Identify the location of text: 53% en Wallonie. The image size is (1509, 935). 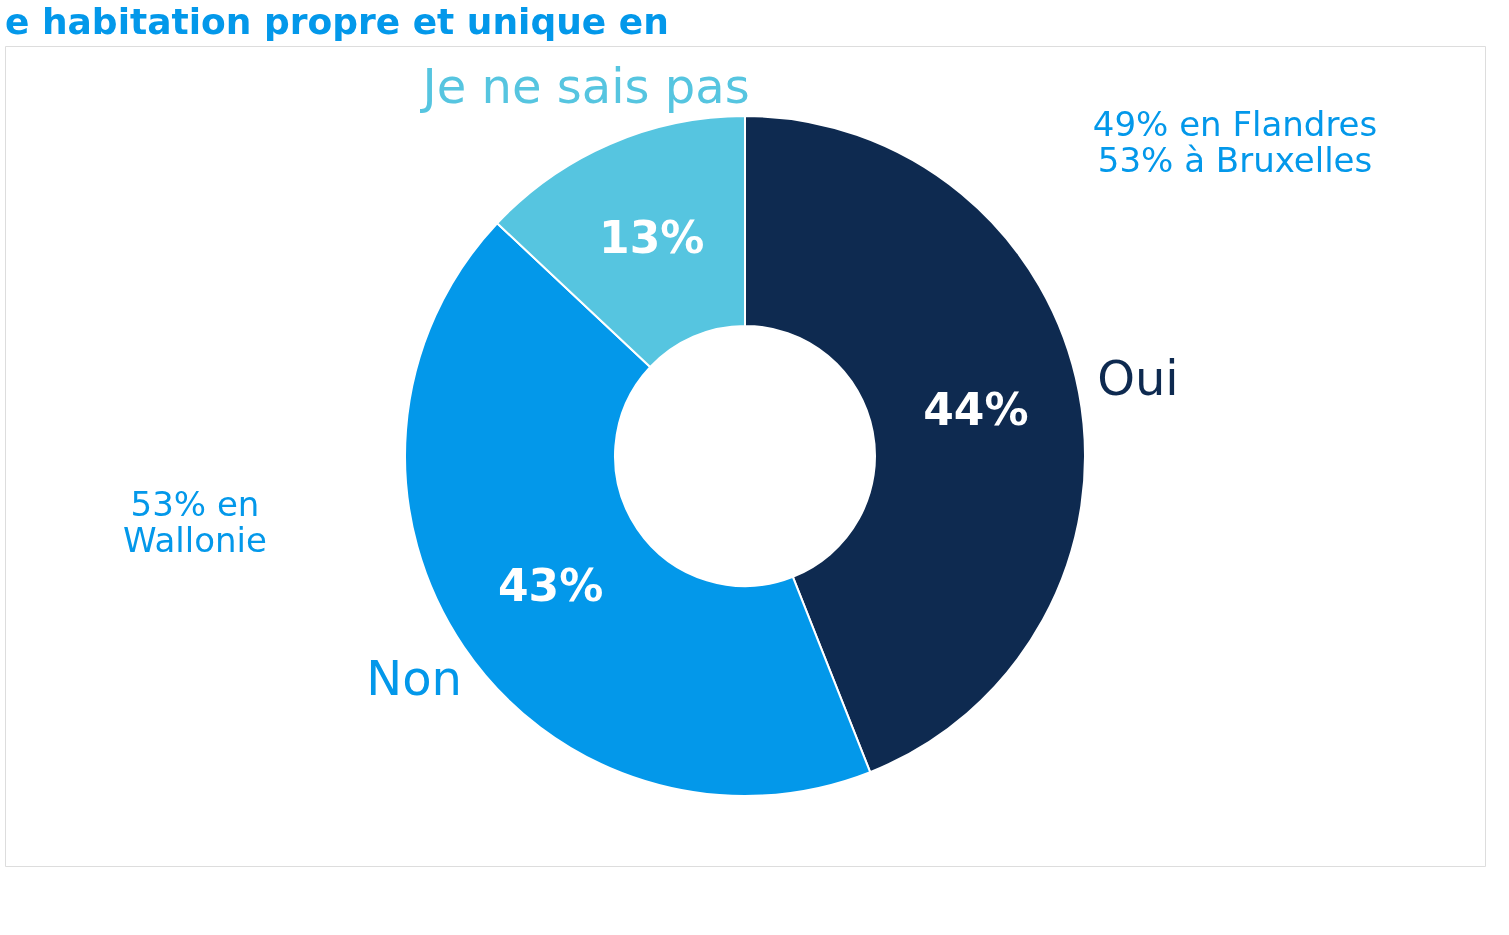
(195, 522).